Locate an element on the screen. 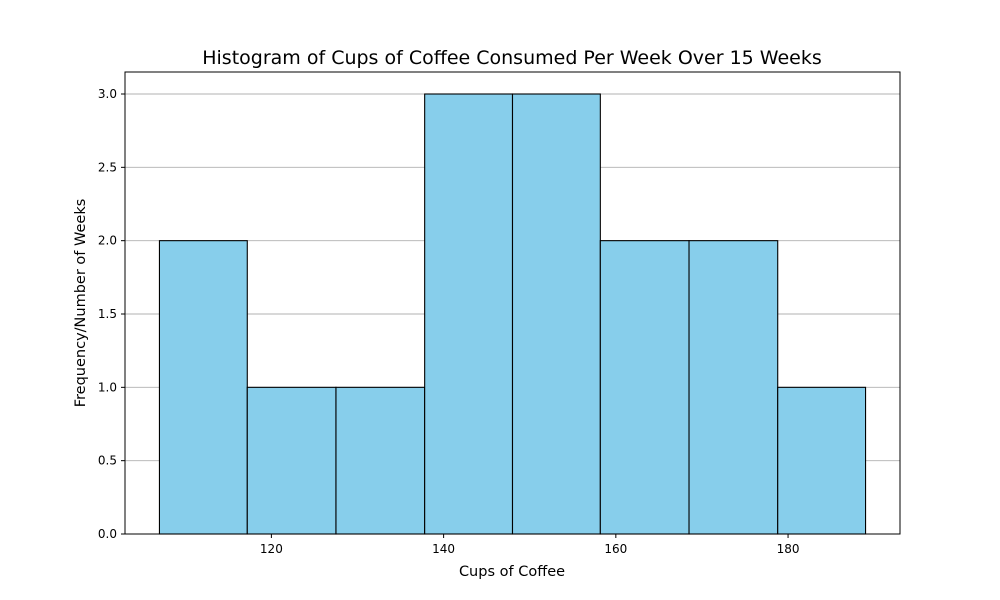 The height and width of the screenshot is (600, 1000). x-axis-ticks: 120 140 160 180 is located at coordinates (530, 545).